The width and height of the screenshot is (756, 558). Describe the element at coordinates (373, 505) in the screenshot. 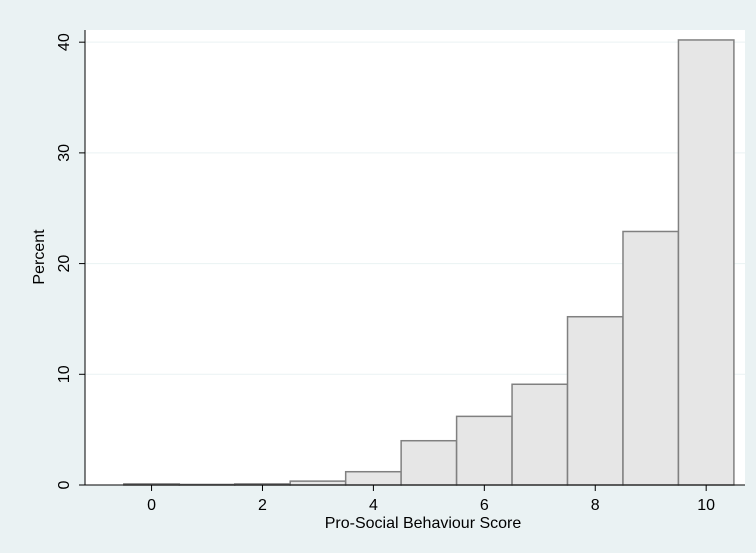

I see `x-tick-label: 4` at that location.